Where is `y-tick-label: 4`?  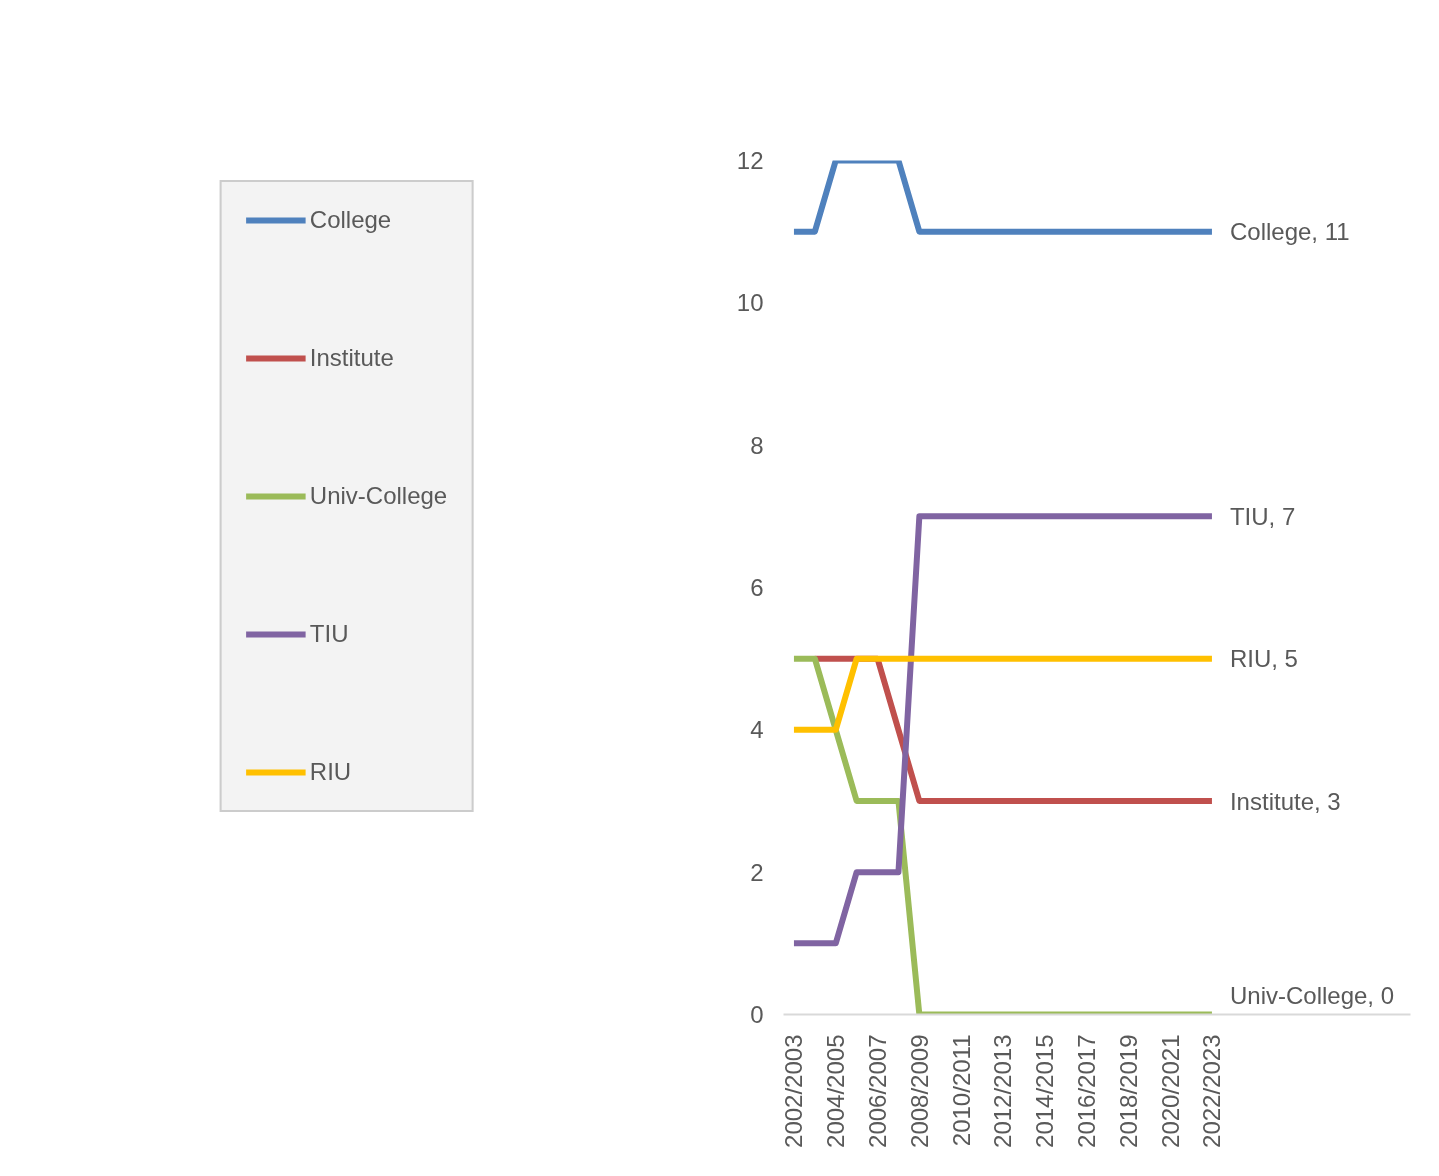 y-tick-label: 4 is located at coordinates (757, 730).